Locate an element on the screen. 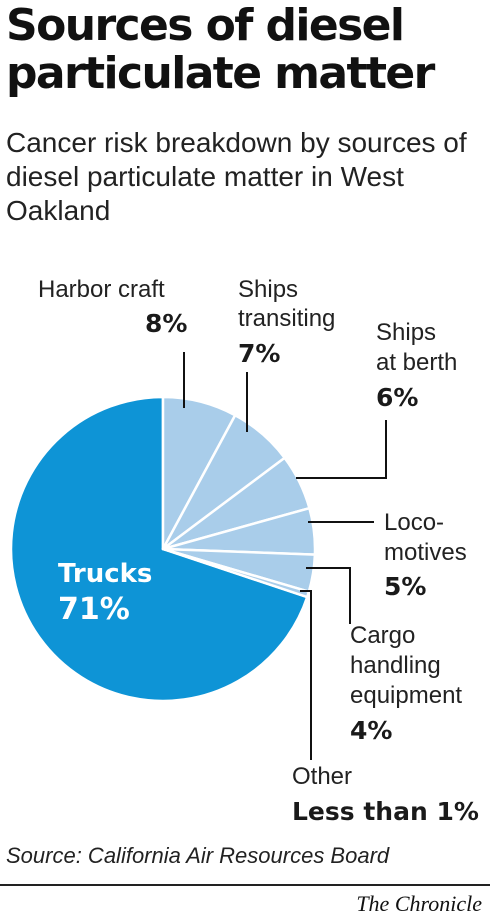 The height and width of the screenshot is (920, 490). label-ships-transiting: Ships transiting is located at coordinates (286, 304).